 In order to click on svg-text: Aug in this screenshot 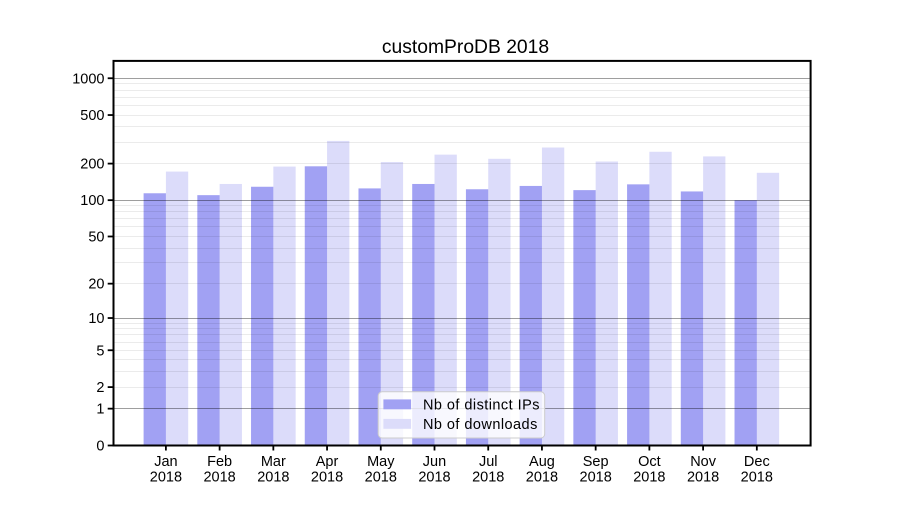, I will do `click(542, 462)`.